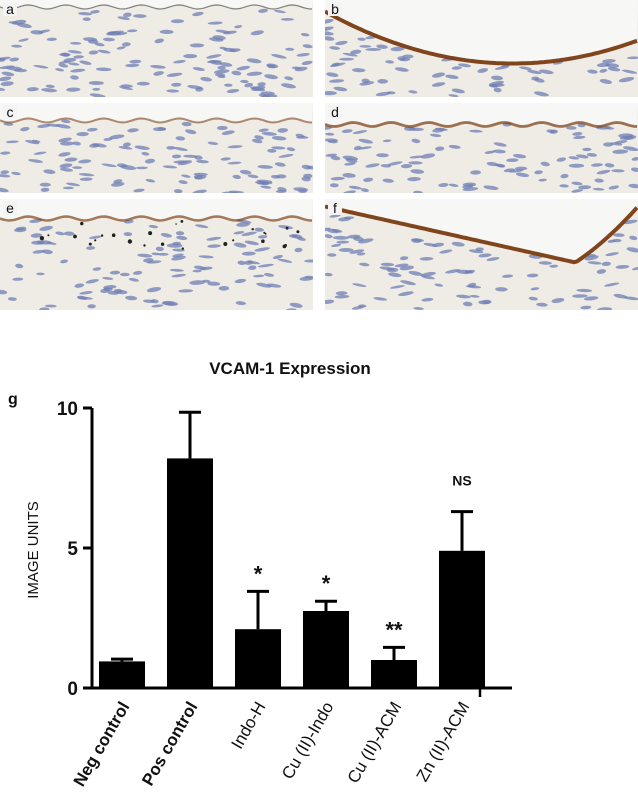 The height and width of the screenshot is (798, 638). I want to click on micrograph-panel-f: f, so click(481, 254).